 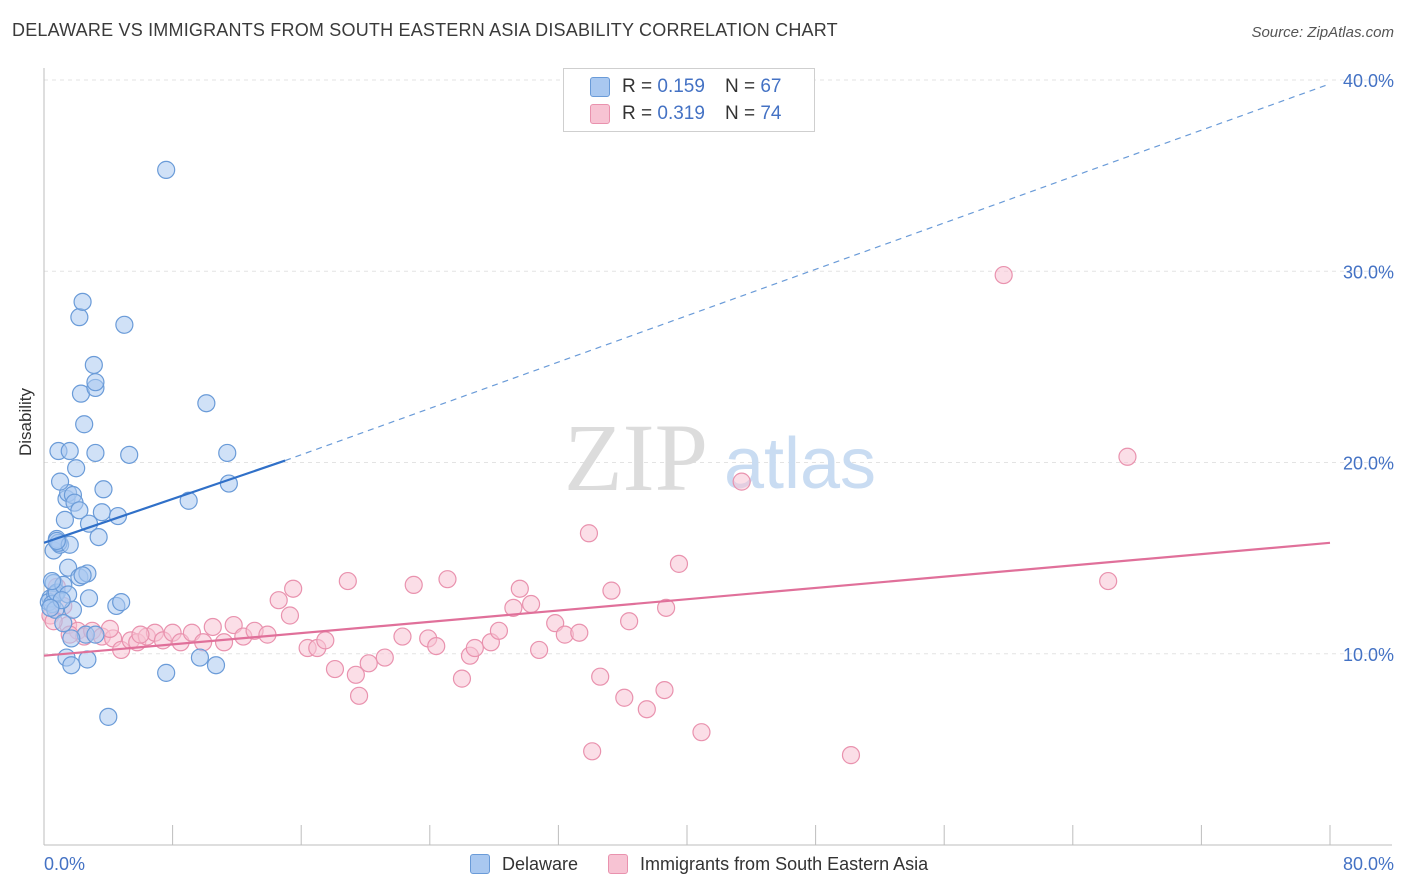 What do you see at coordinates (681, 113) in the screenshot?
I see `r-value: 0.319` at bounding box center [681, 113].